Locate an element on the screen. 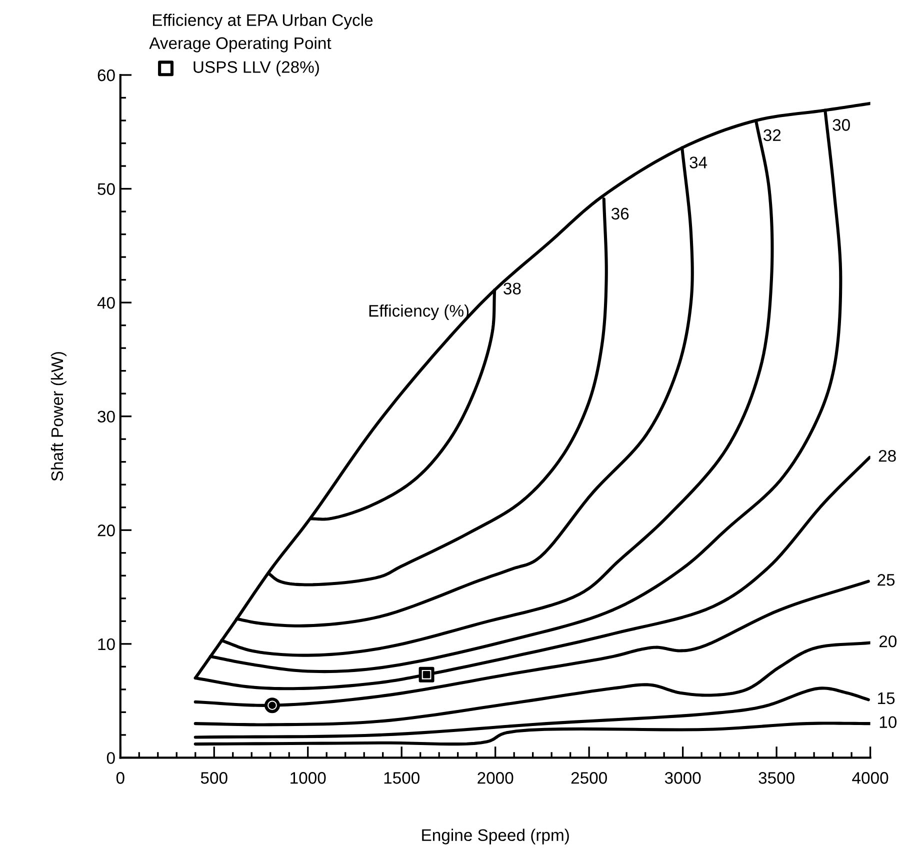  y-tick-label: 50 is located at coordinates (106, 189).